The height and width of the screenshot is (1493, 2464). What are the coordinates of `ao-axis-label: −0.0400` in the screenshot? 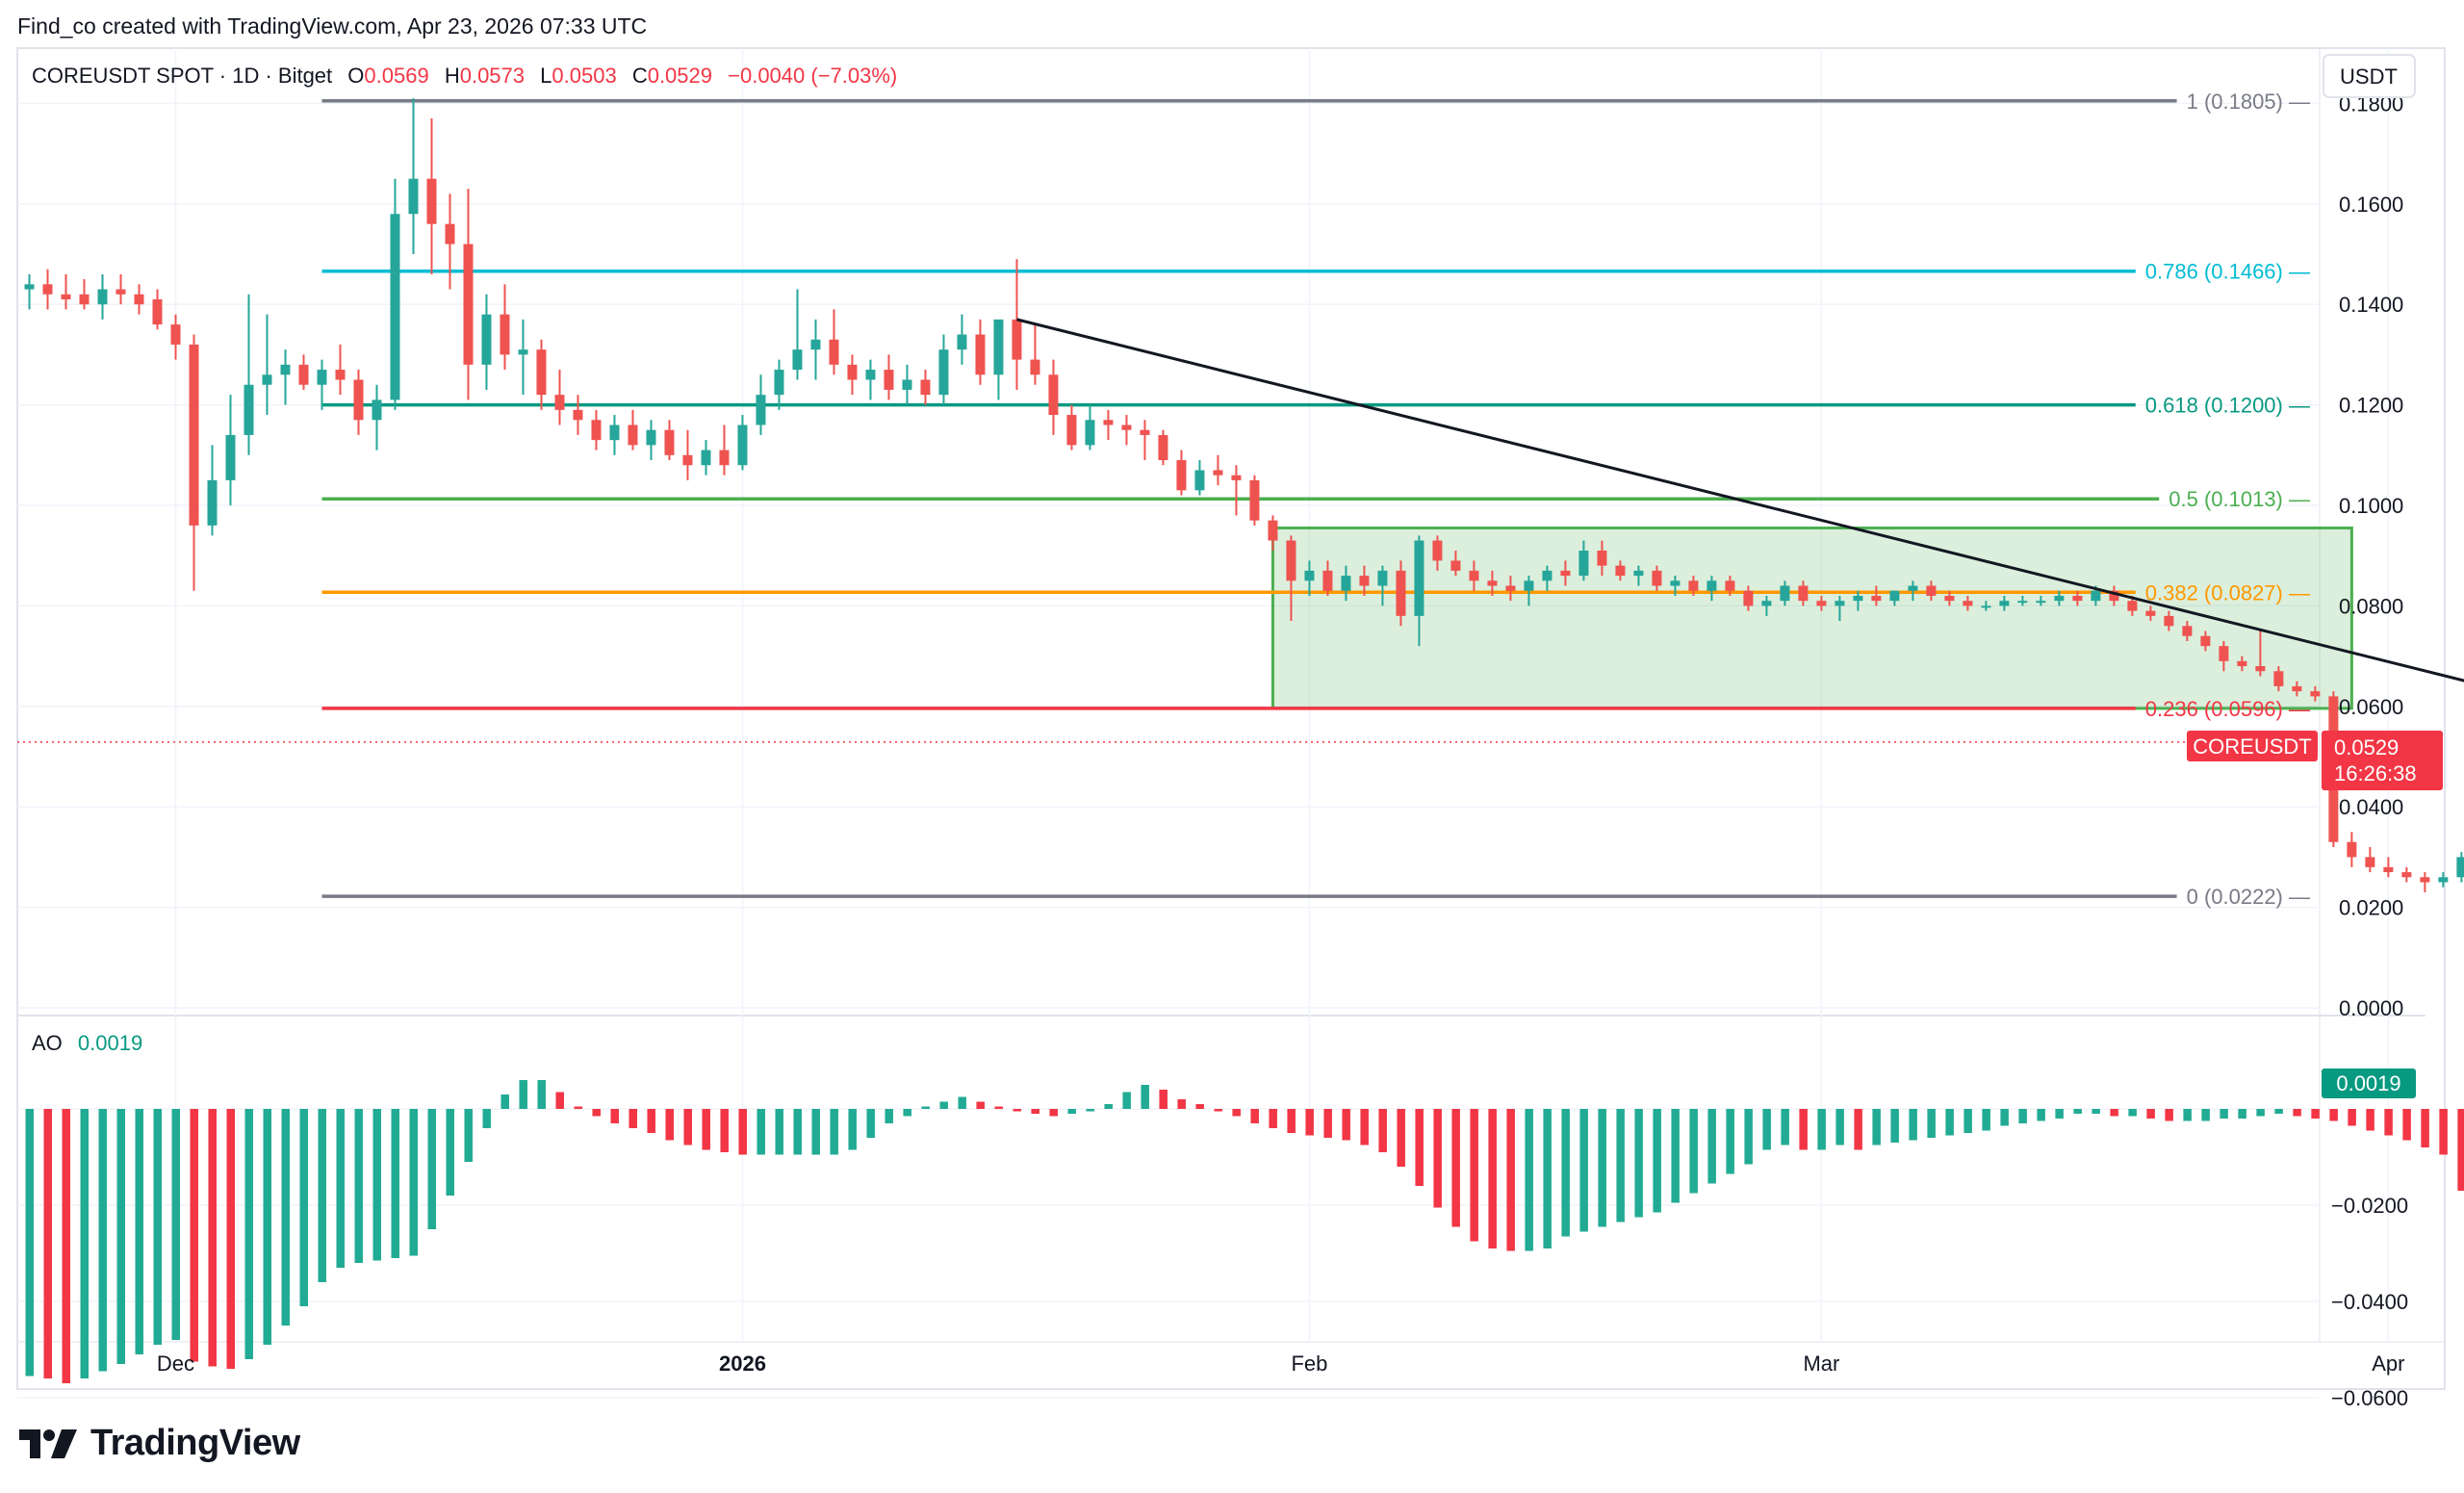 It's located at (2369, 1302).